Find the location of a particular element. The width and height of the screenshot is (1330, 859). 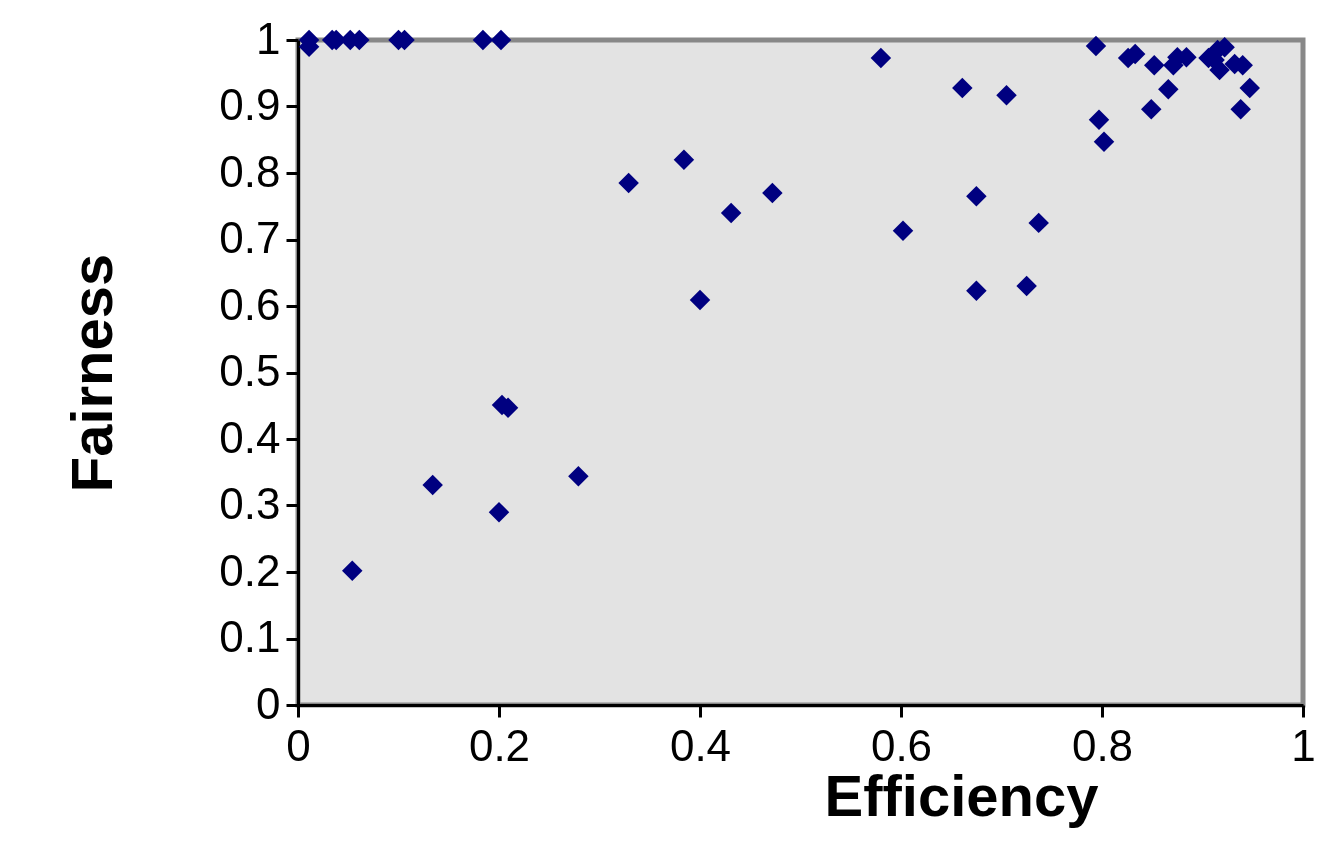

y-tick-label: 0.6 is located at coordinates (250, 304).